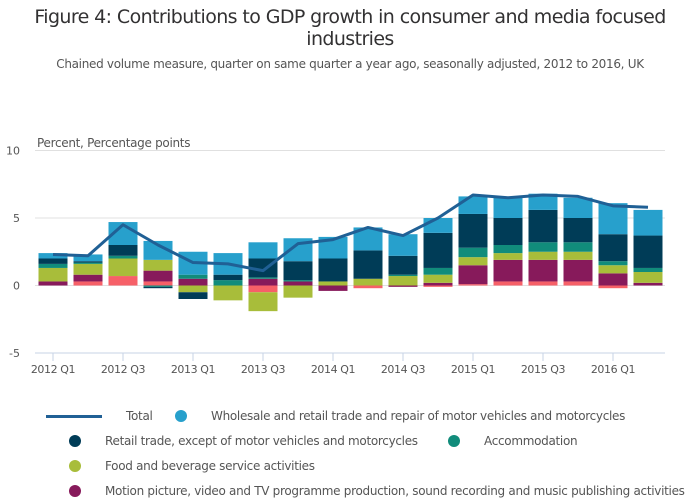 The height and width of the screenshot is (502, 700). I want to click on total-line-path, so click(350, 233).